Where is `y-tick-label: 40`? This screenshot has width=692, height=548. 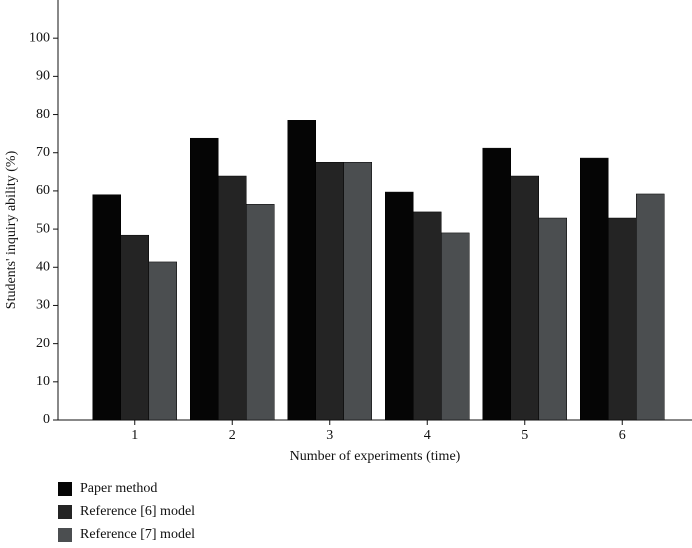 y-tick-label: 40 is located at coordinates (43, 266).